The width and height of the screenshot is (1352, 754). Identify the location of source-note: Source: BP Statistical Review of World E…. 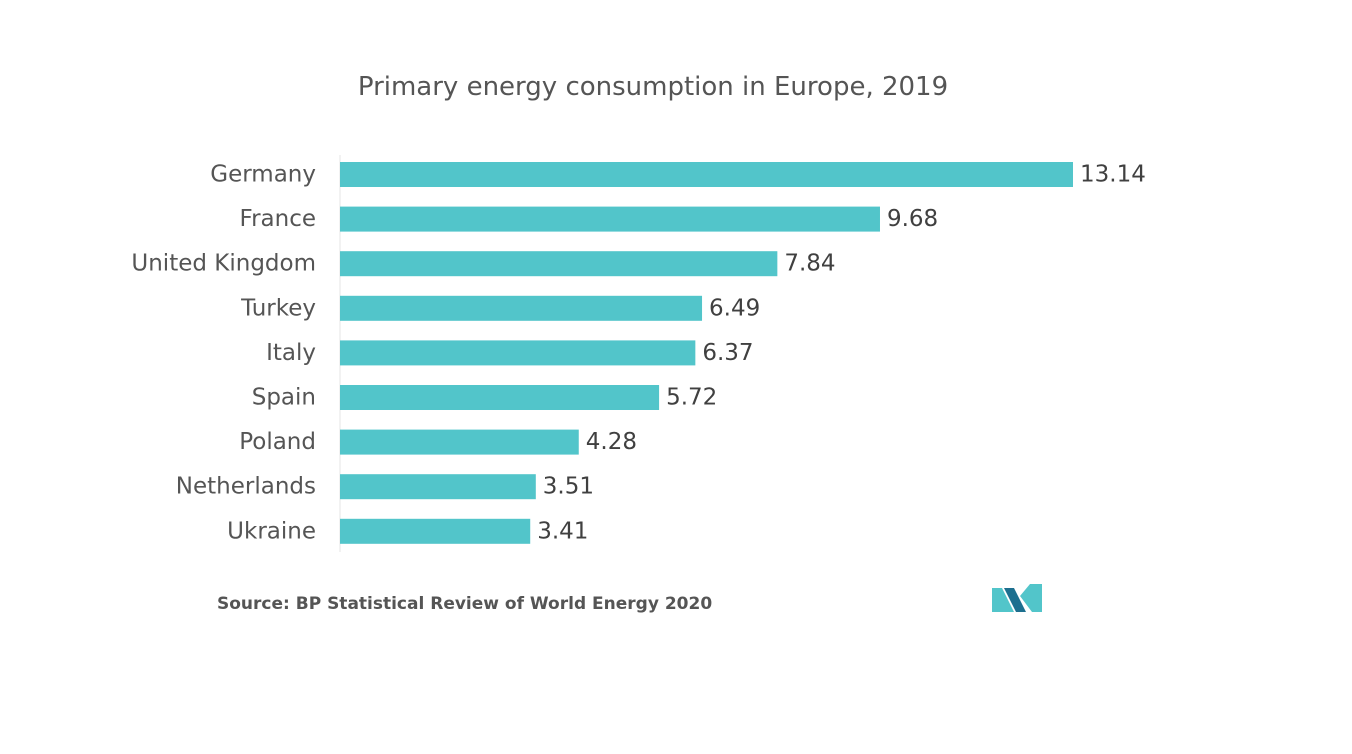
(465, 604).